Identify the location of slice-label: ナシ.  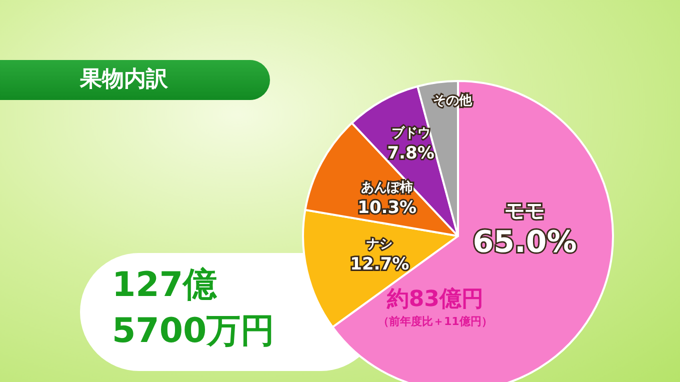
(379, 244).